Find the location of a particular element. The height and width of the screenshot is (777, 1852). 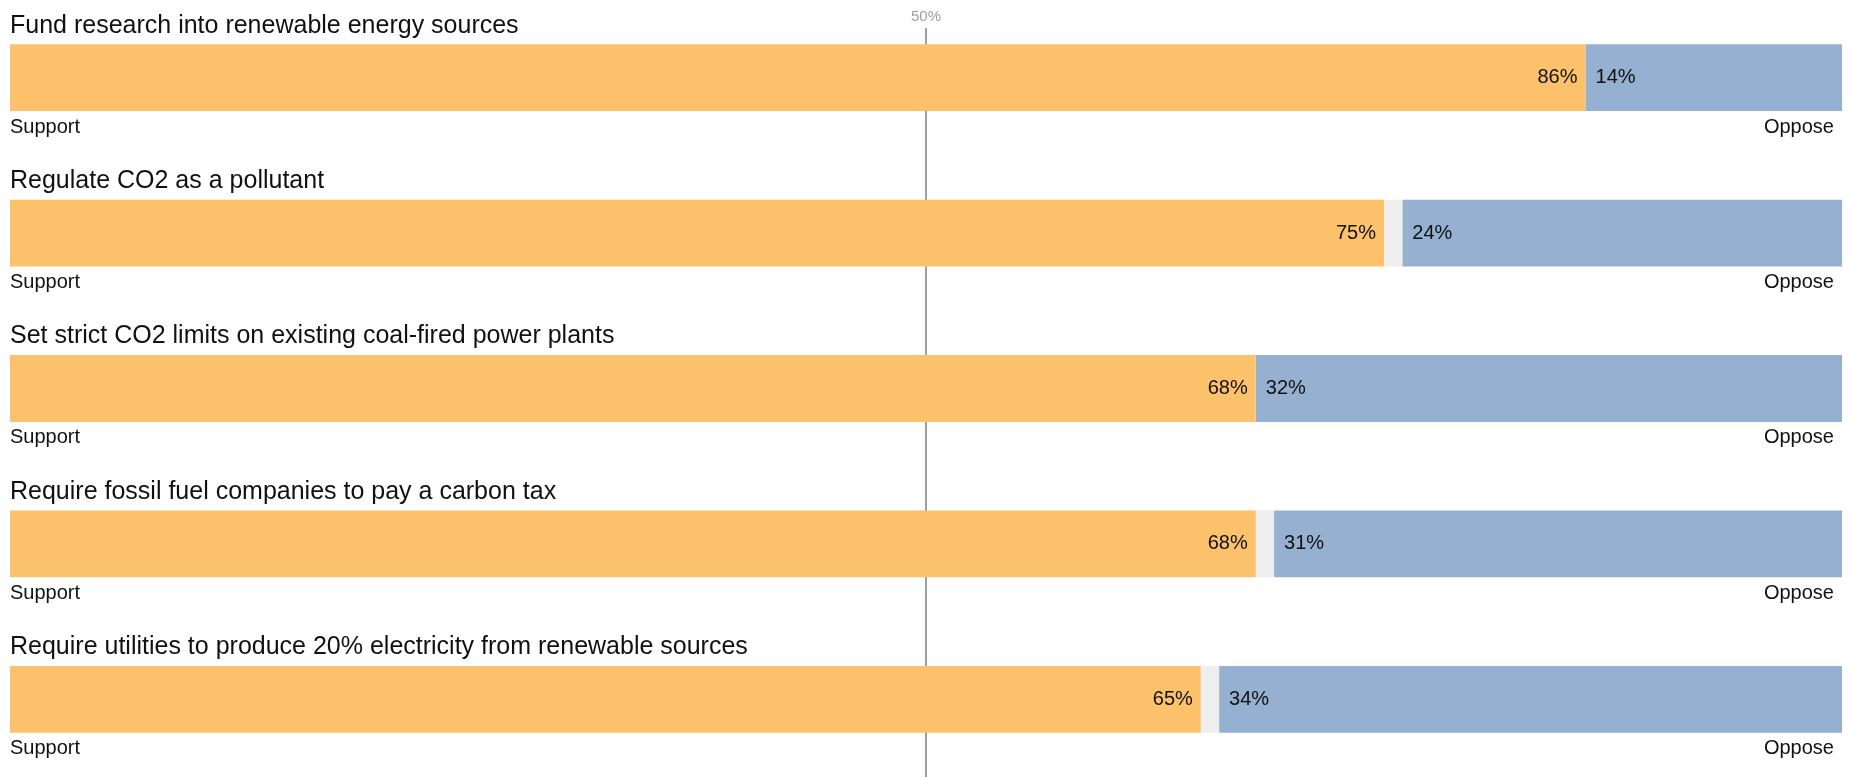

ref-line-label: 50% is located at coordinates (926, 15).